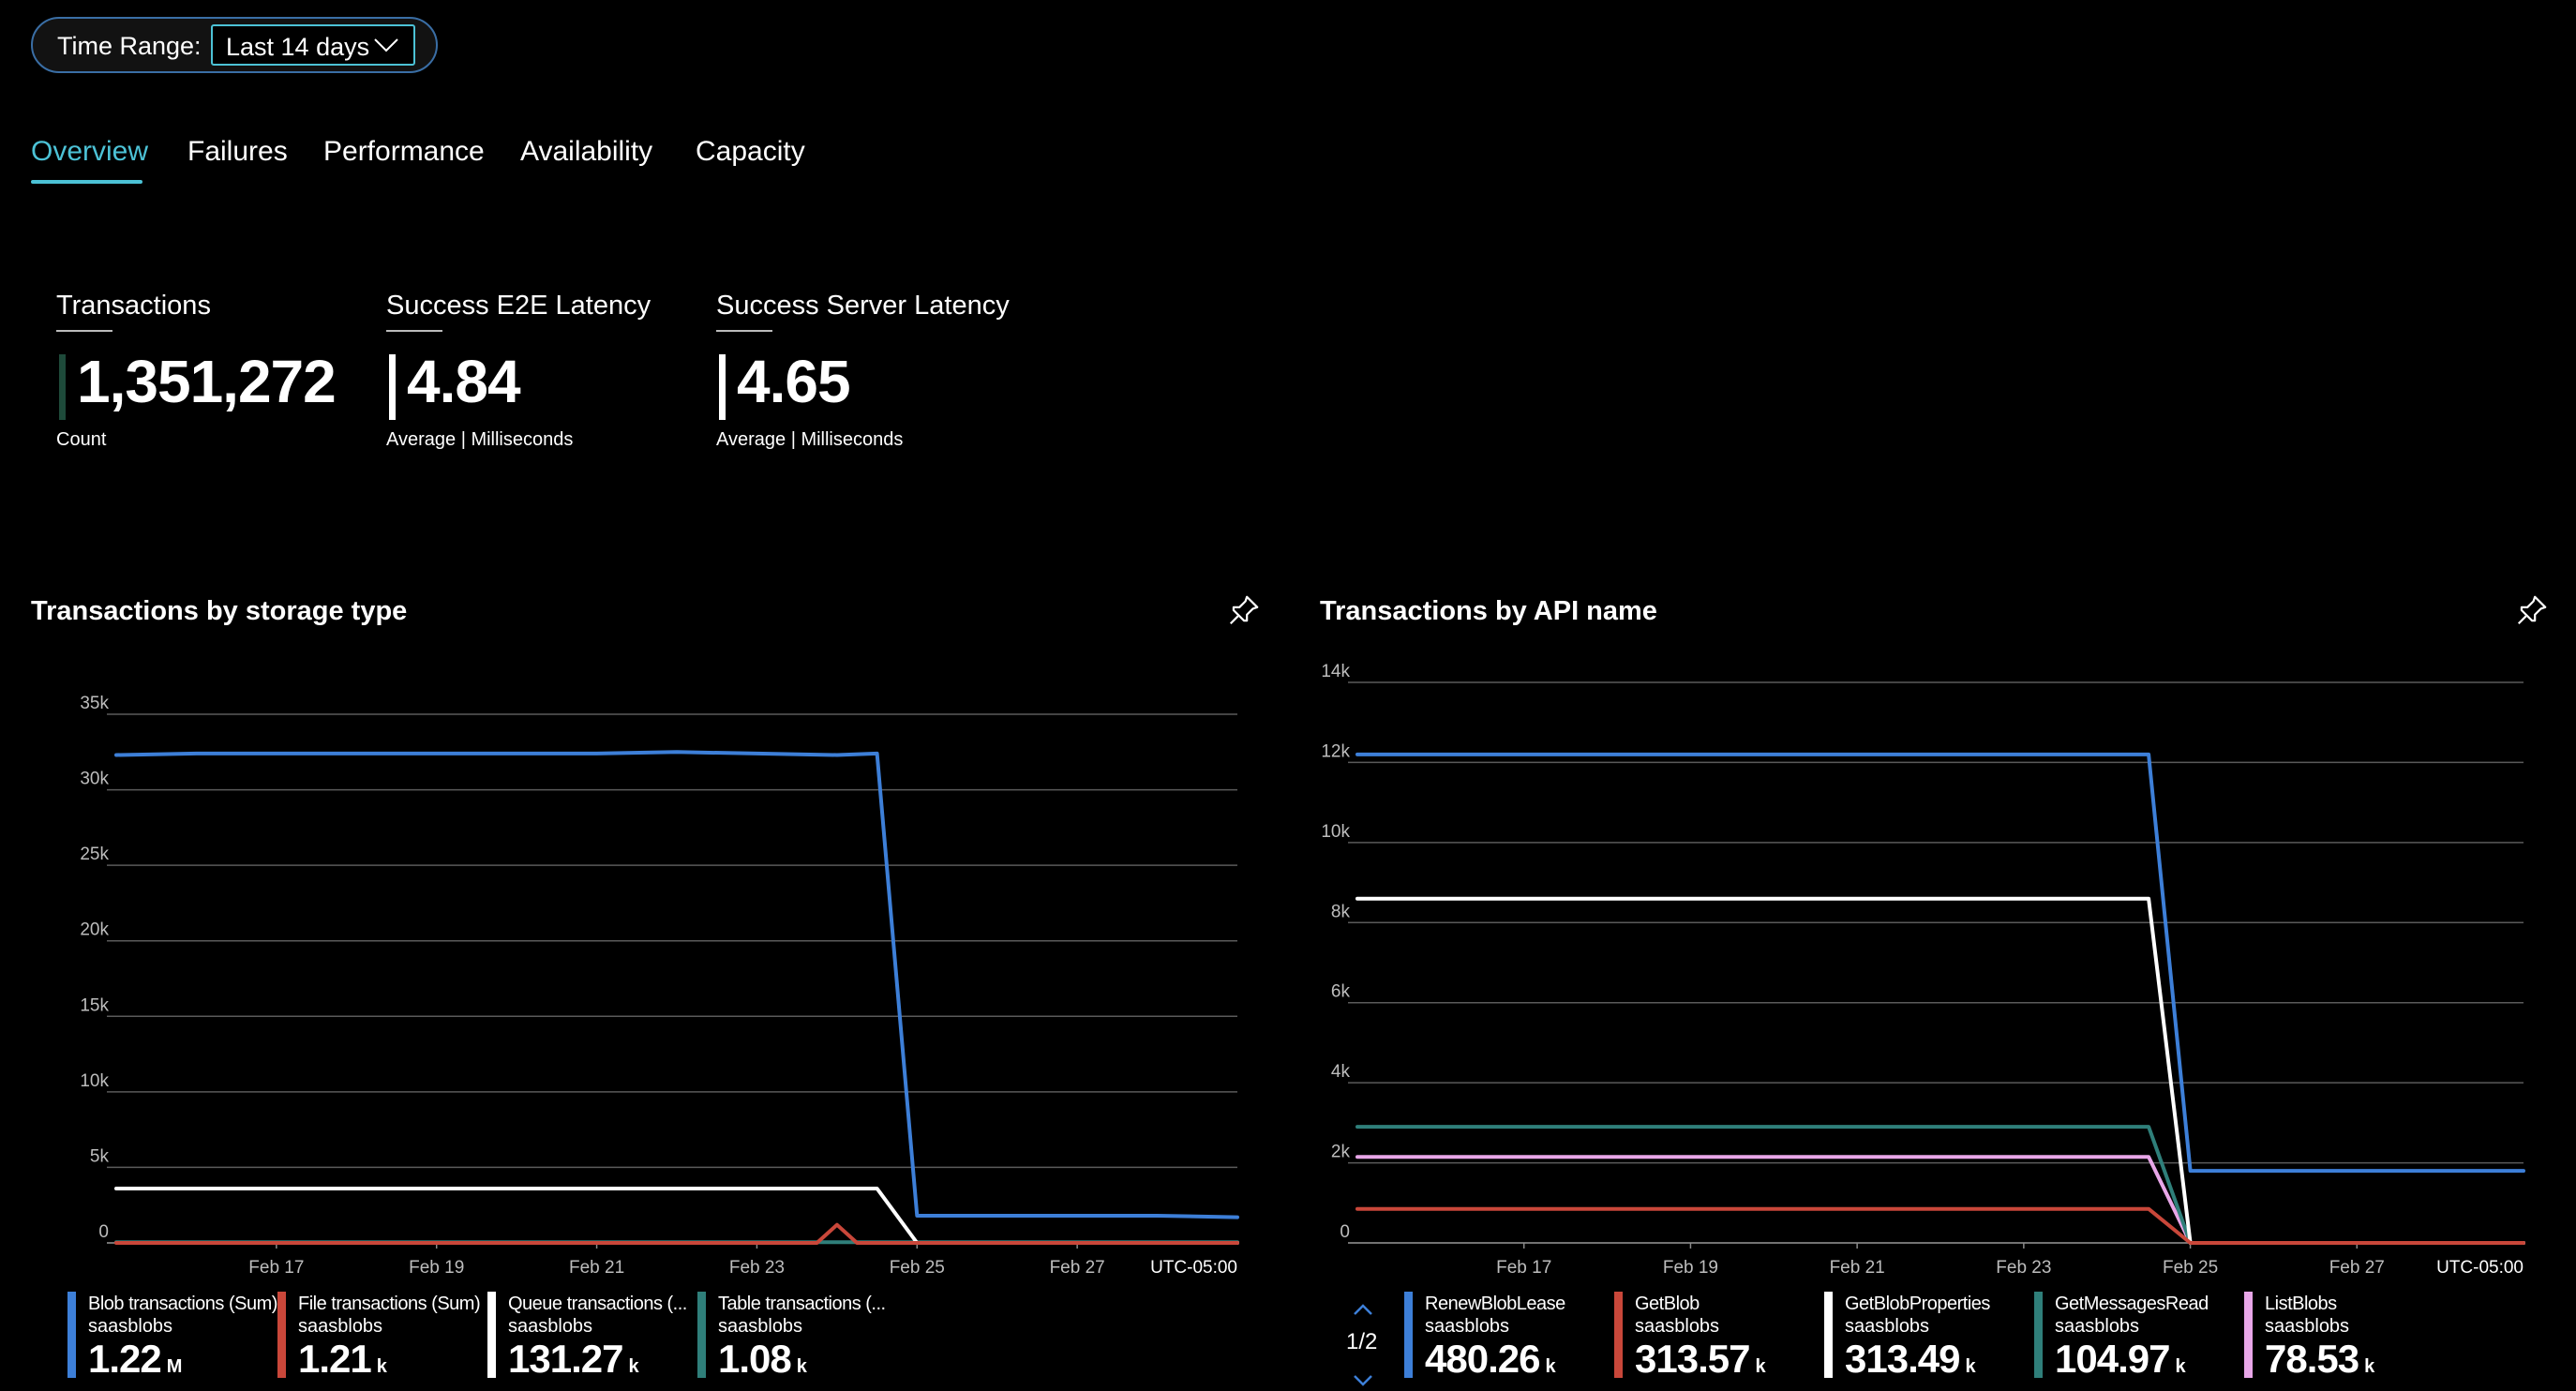 The image size is (2576, 1391). Describe the element at coordinates (135, 1359) in the screenshot. I see `legend-total: 1.22 M` at that location.